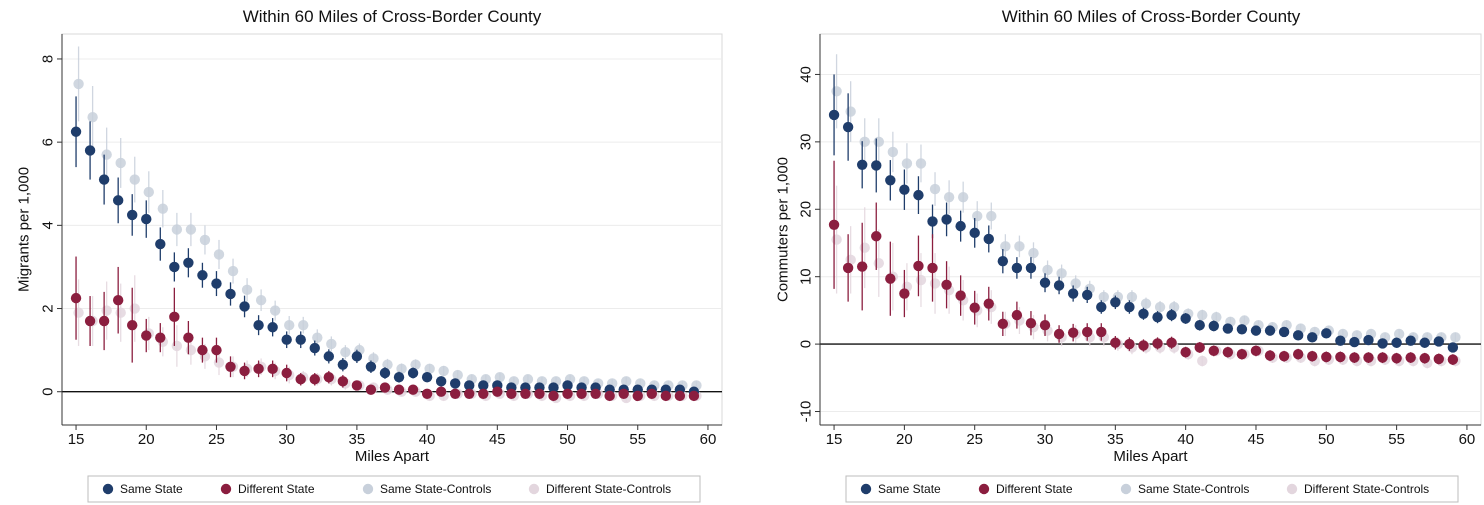 This screenshot has height=505, width=1484. What do you see at coordinates (497, 439) in the screenshot?
I see `x-tick-label: 45` at bounding box center [497, 439].